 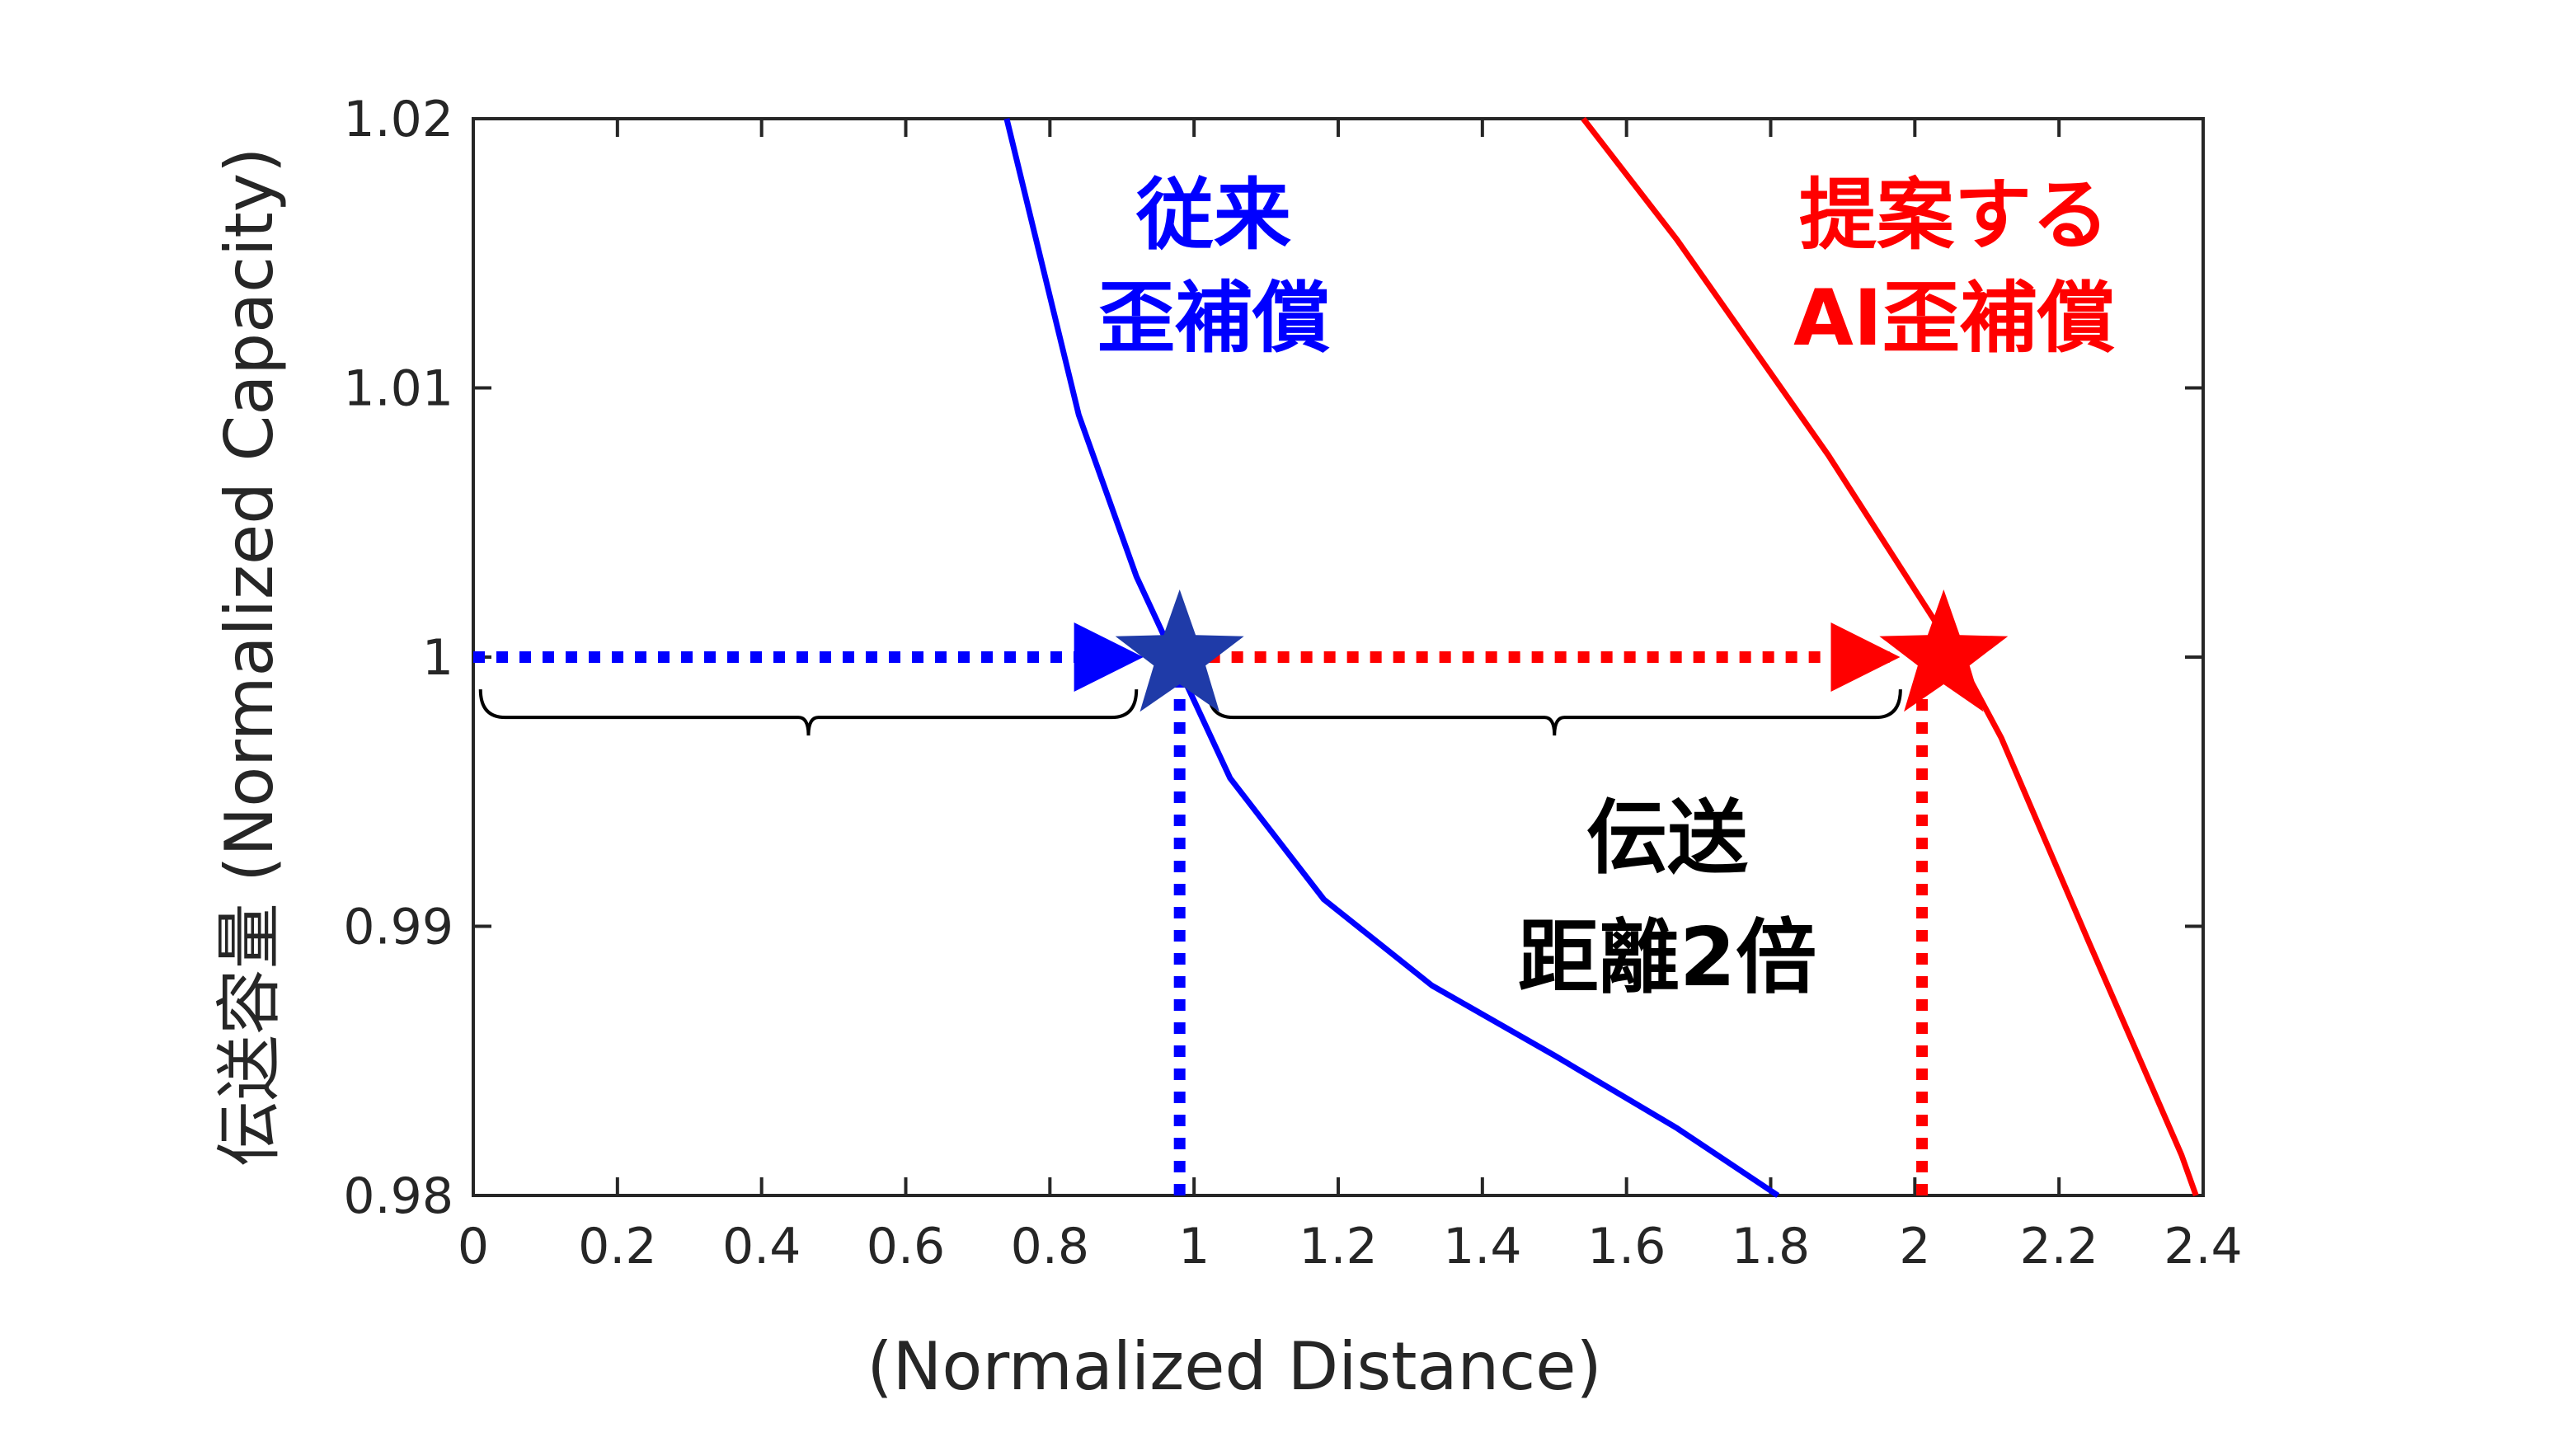 What do you see at coordinates (906, 1246) in the screenshot?
I see `x-tick-label: 0.6` at bounding box center [906, 1246].